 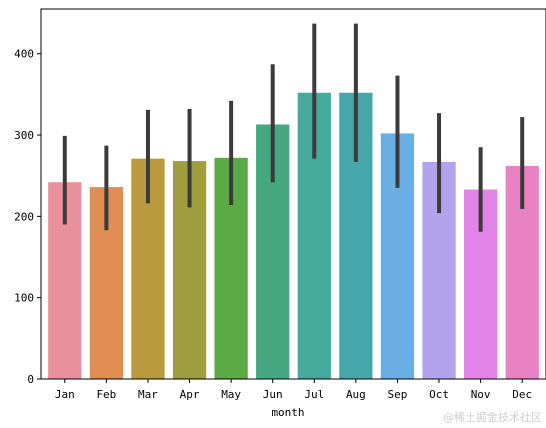 I want to click on y-tick-label-300: 300, so click(x=24, y=135).